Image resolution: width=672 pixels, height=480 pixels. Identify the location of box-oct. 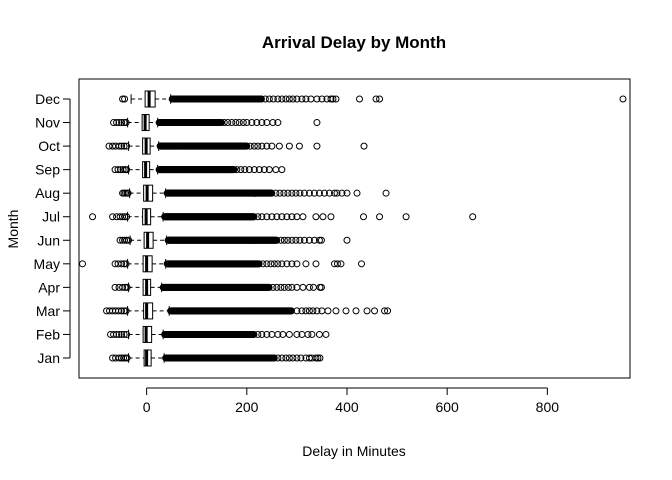
(236, 146).